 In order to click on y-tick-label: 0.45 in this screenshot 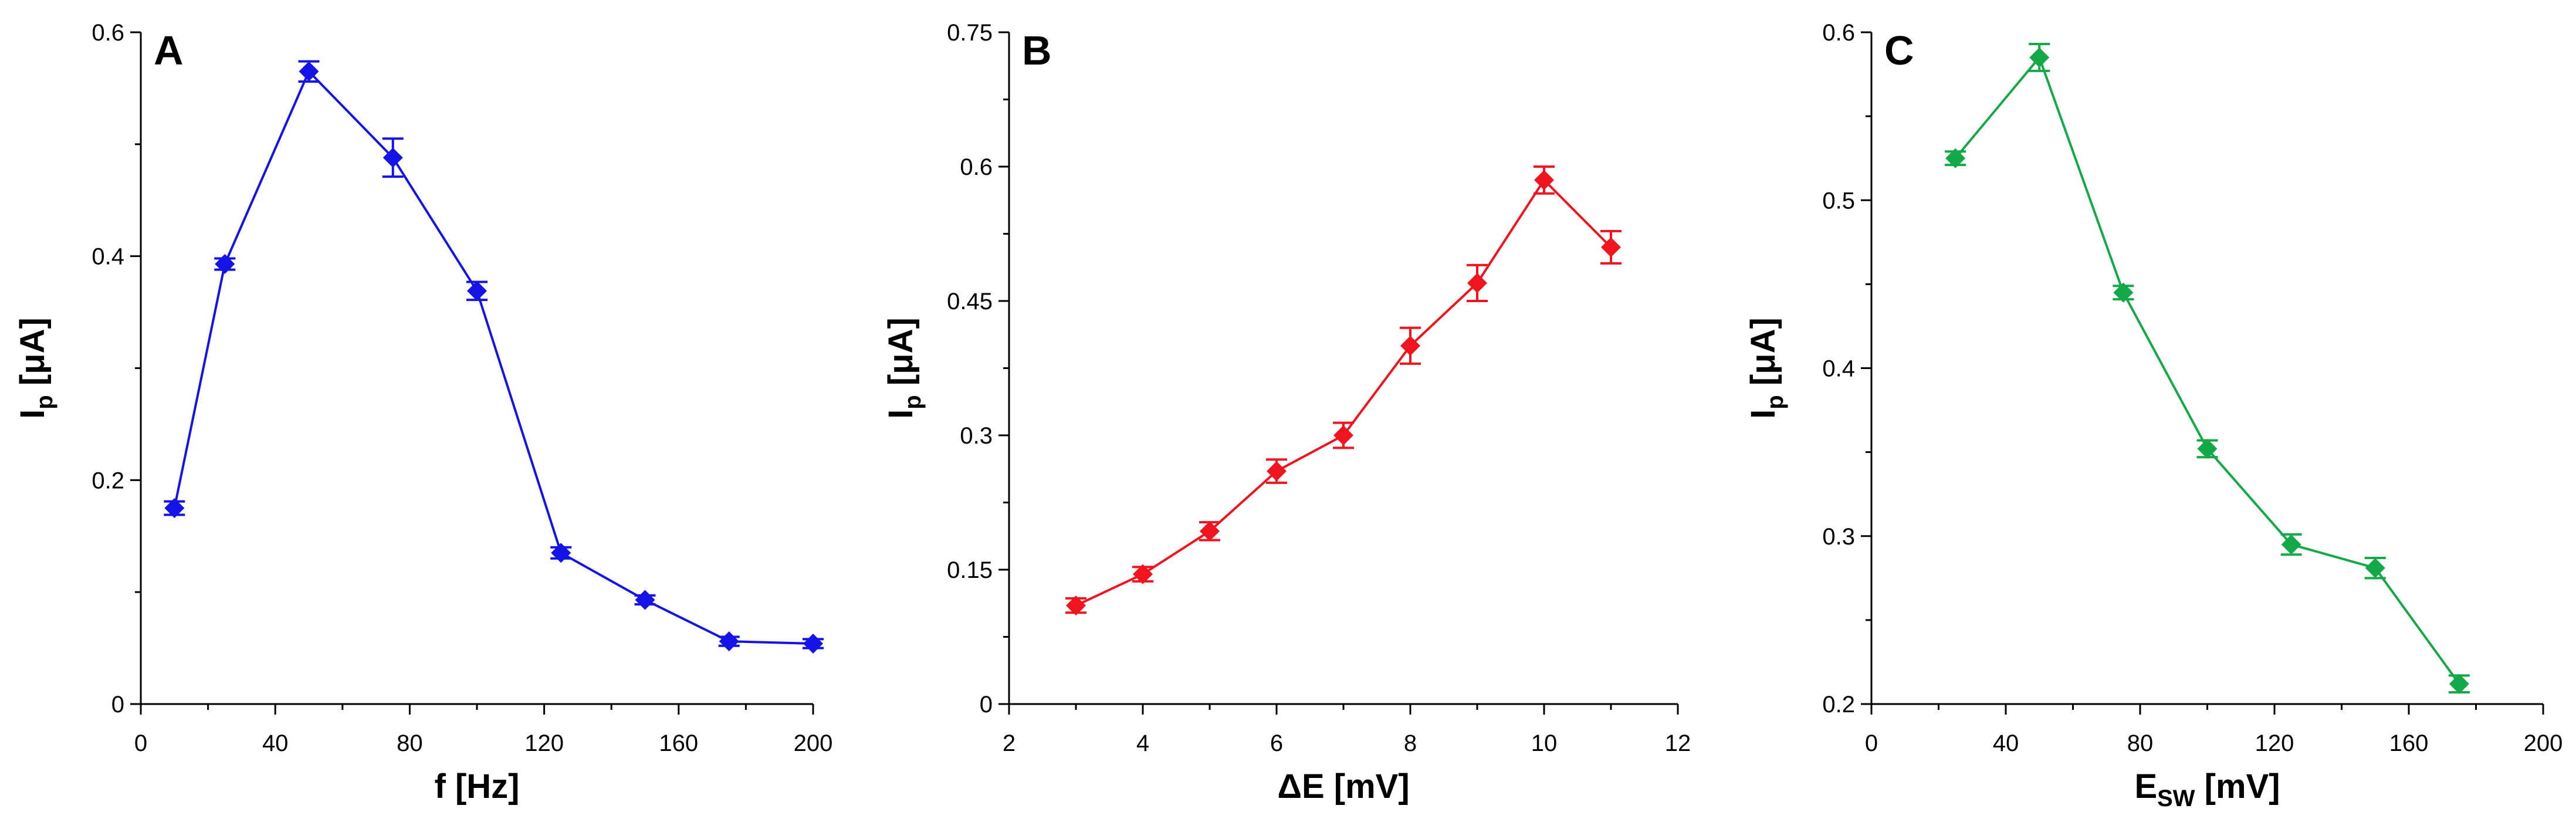, I will do `click(970, 301)`.